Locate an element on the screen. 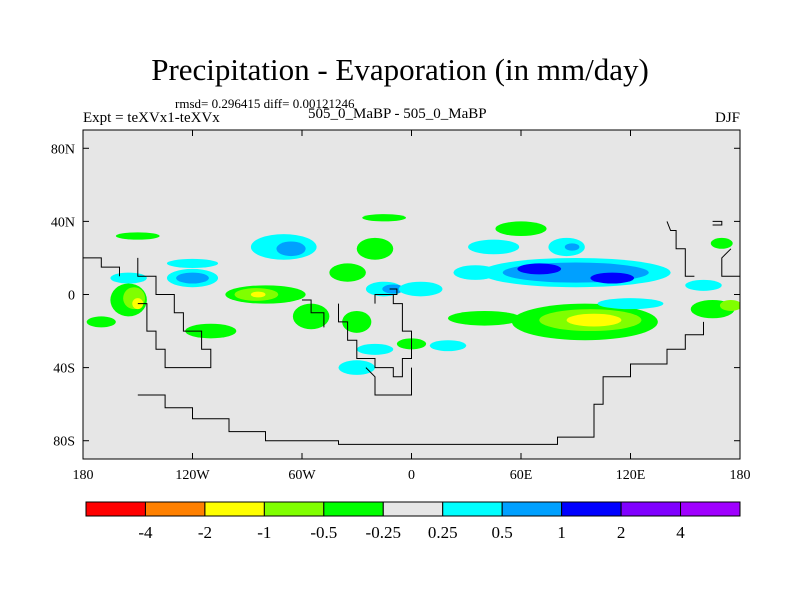 The image size is (800, 600). colorbar-label: -2 is located at coordinates (205, 532).